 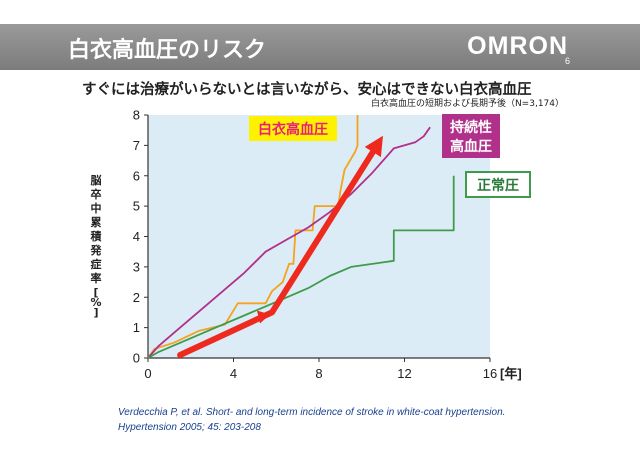 What do you see at coordinates (471, 146) in the screenshot?
I see `series-label-text: 高血圧` at bounding box center [471, 146].